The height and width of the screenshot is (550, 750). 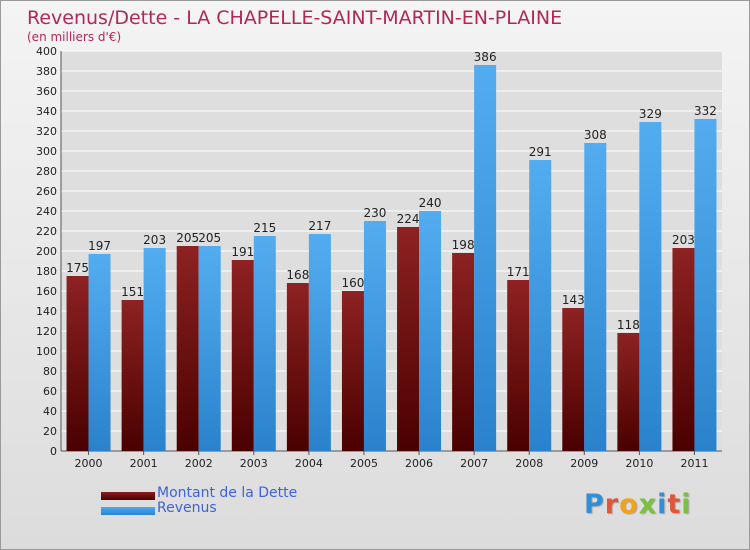 What do you see at coordinates (46, 351) in the screenshot?
I see `y-tick-label: 100` at bounding box center [46, 351].